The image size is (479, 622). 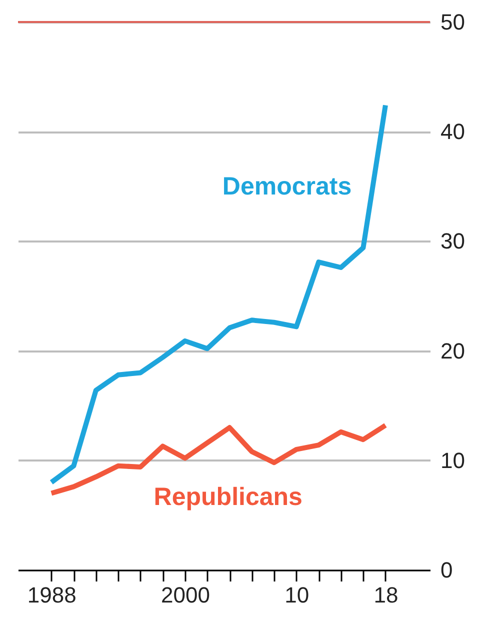 What do you see at coordinates (452, 460) in the screenshot?
I see `y-tick-label: 10` at bounding box center [452, 460].